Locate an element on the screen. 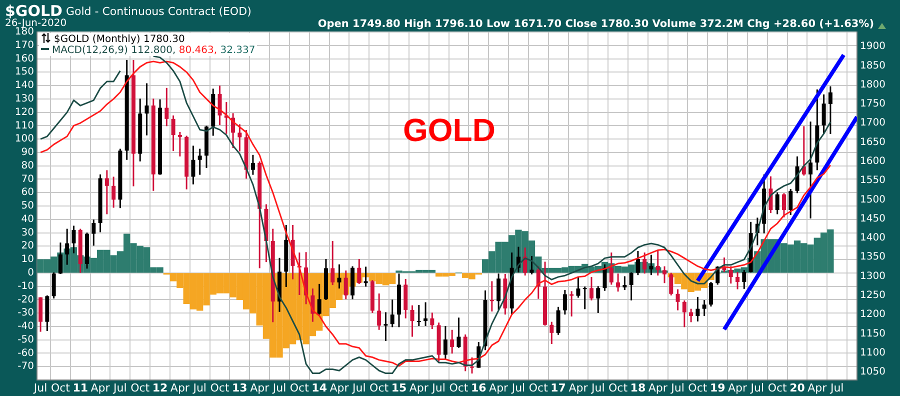 The image size is (900, 396). legend-label: MACD(12,26,9) 112.800, is located at coordinates (114, 50).